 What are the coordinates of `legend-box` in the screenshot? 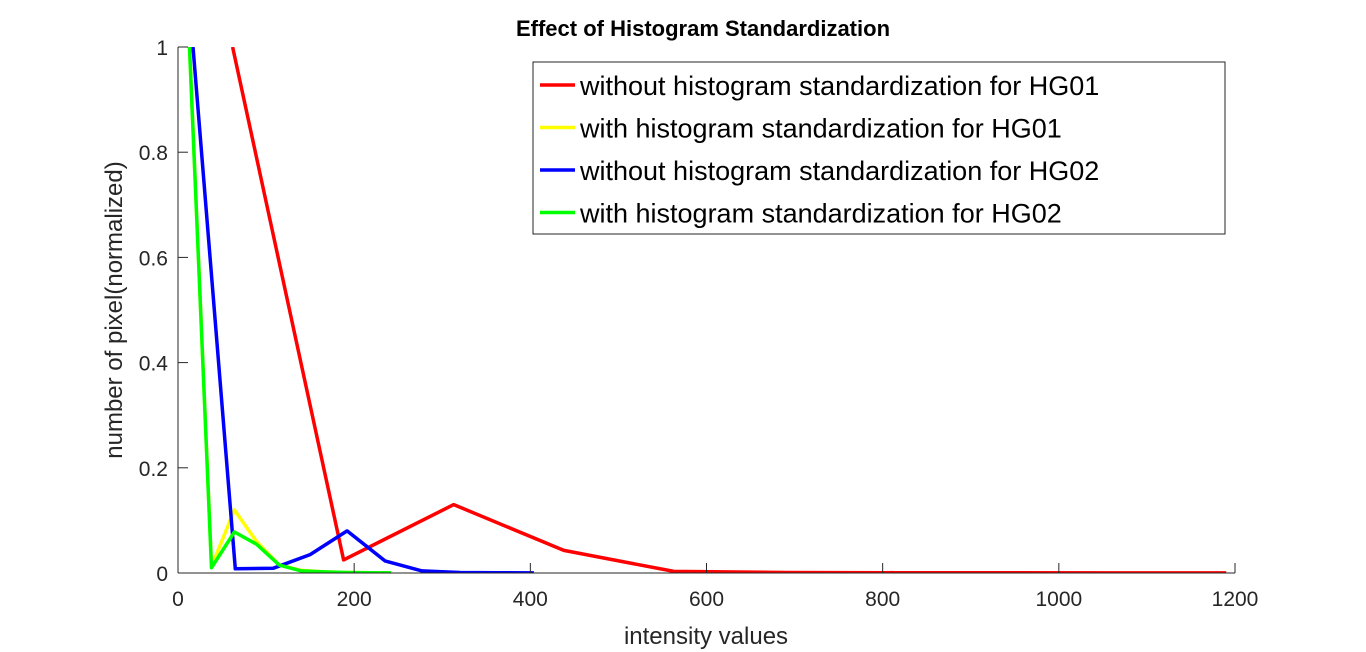 It's located at (879, 148).